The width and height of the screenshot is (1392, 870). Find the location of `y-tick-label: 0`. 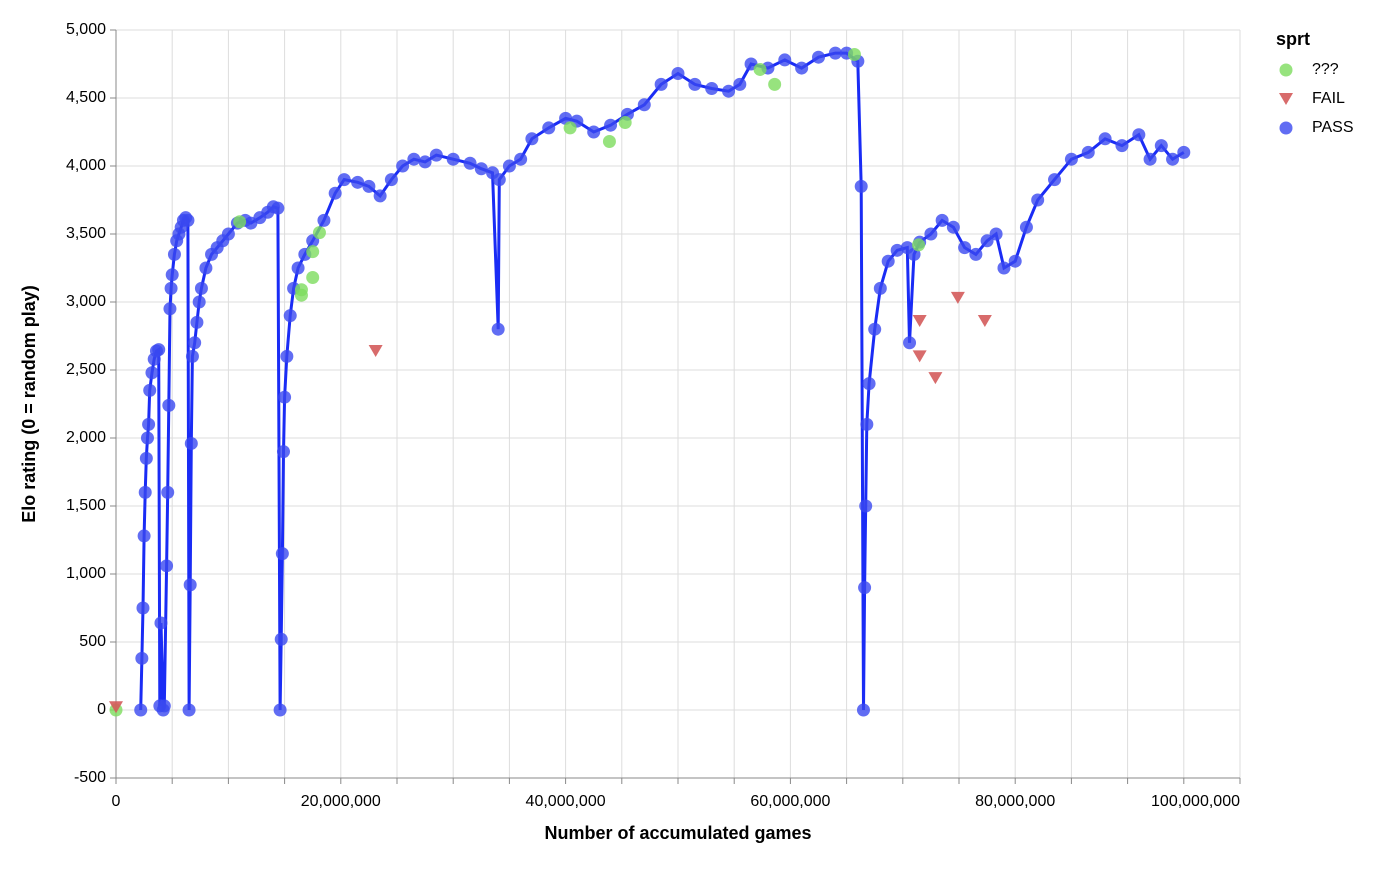

y-tick-label: 0 is located at coordinates (101, 709).